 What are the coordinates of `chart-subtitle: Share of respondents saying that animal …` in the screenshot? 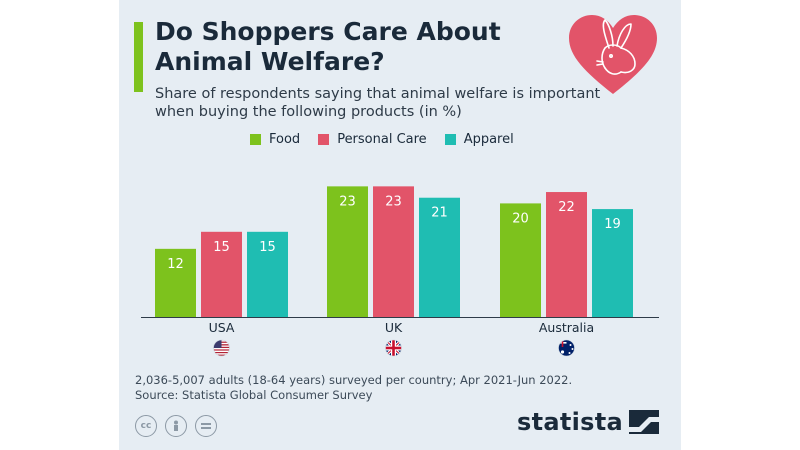 It's located at (378, 103).